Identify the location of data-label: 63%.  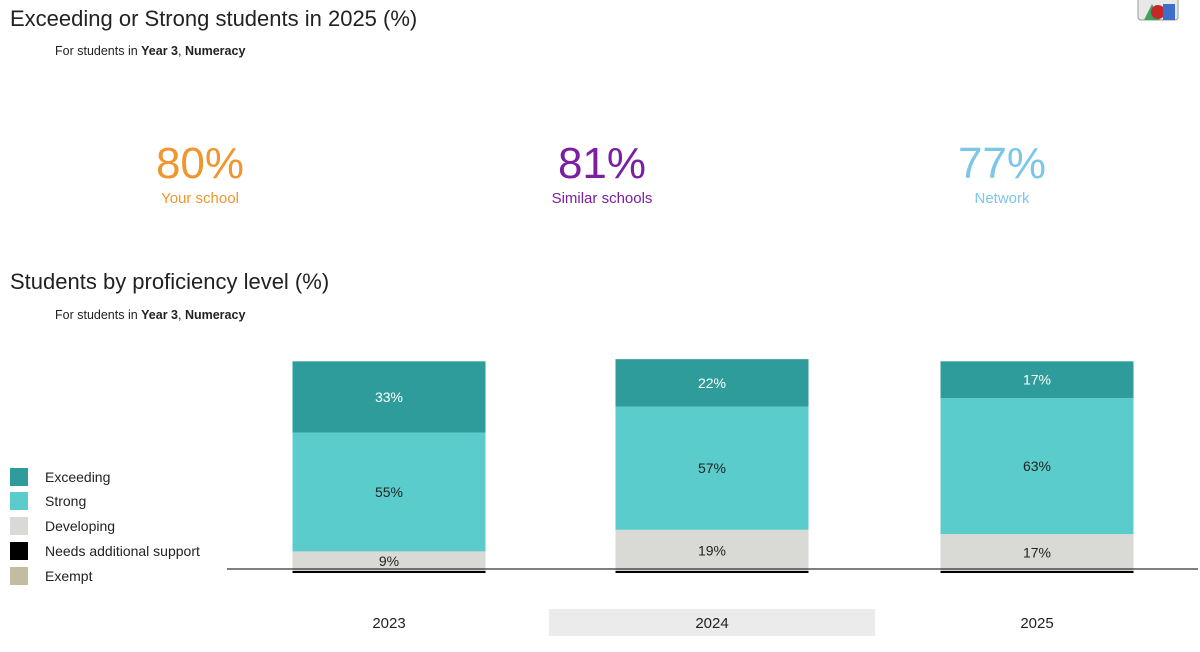
(1037, 466).